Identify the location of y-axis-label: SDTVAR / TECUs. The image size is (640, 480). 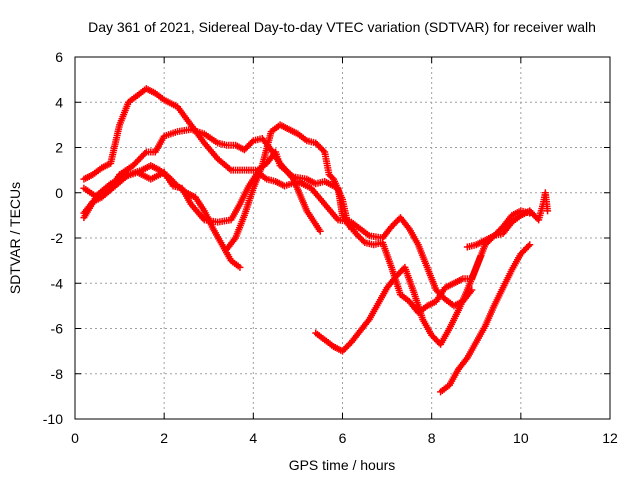
(15, 238).